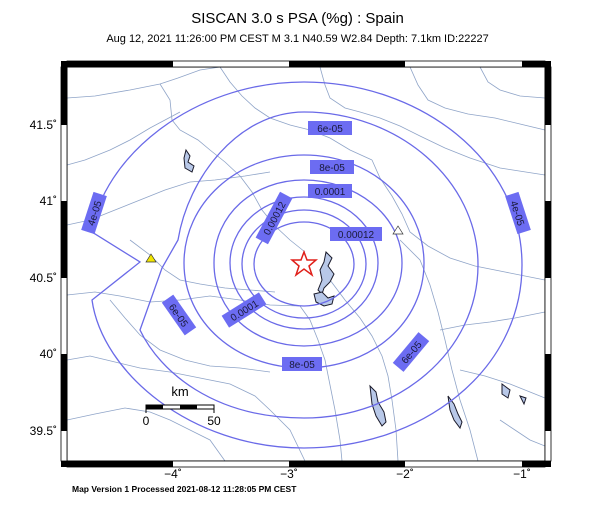  What do you see at coordinates (151, 258) in the screenshot?
I see `station-triangle-yellow` at bounding box center [151, 258].